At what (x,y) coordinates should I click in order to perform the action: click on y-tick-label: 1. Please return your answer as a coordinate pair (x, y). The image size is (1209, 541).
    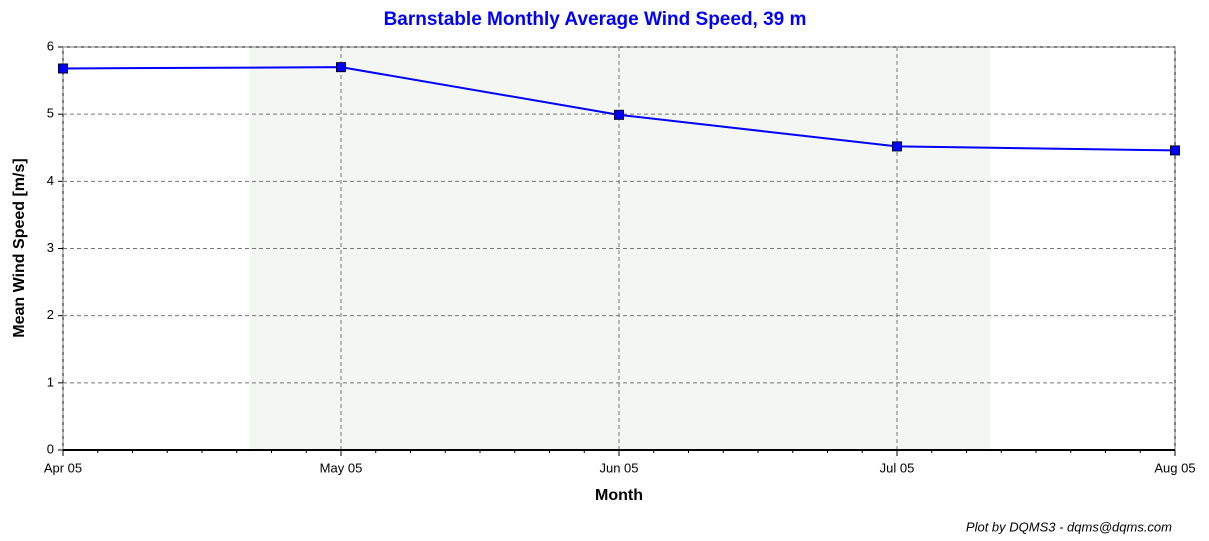
    Looking at the image, I should click on (50, 381).